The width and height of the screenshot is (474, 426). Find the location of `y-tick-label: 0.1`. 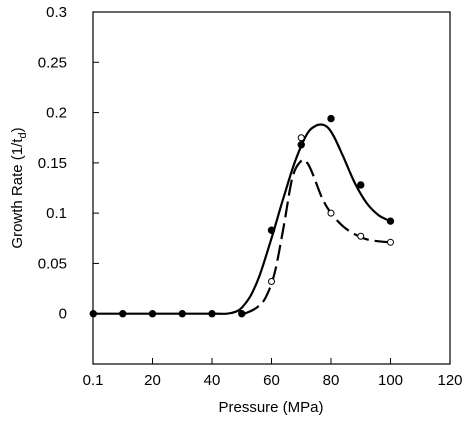

y-tick-label: 0.1 is located at coordinates (56, 213).